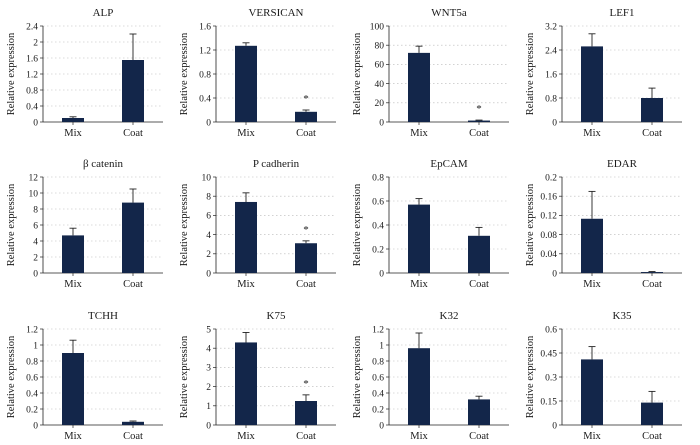 The width and height of the screenshot is (700, 445). What do you see at coordinates (621, 13) in the screenshot?
I see `panel-title: LEF1` at bounding box center [621, 13].